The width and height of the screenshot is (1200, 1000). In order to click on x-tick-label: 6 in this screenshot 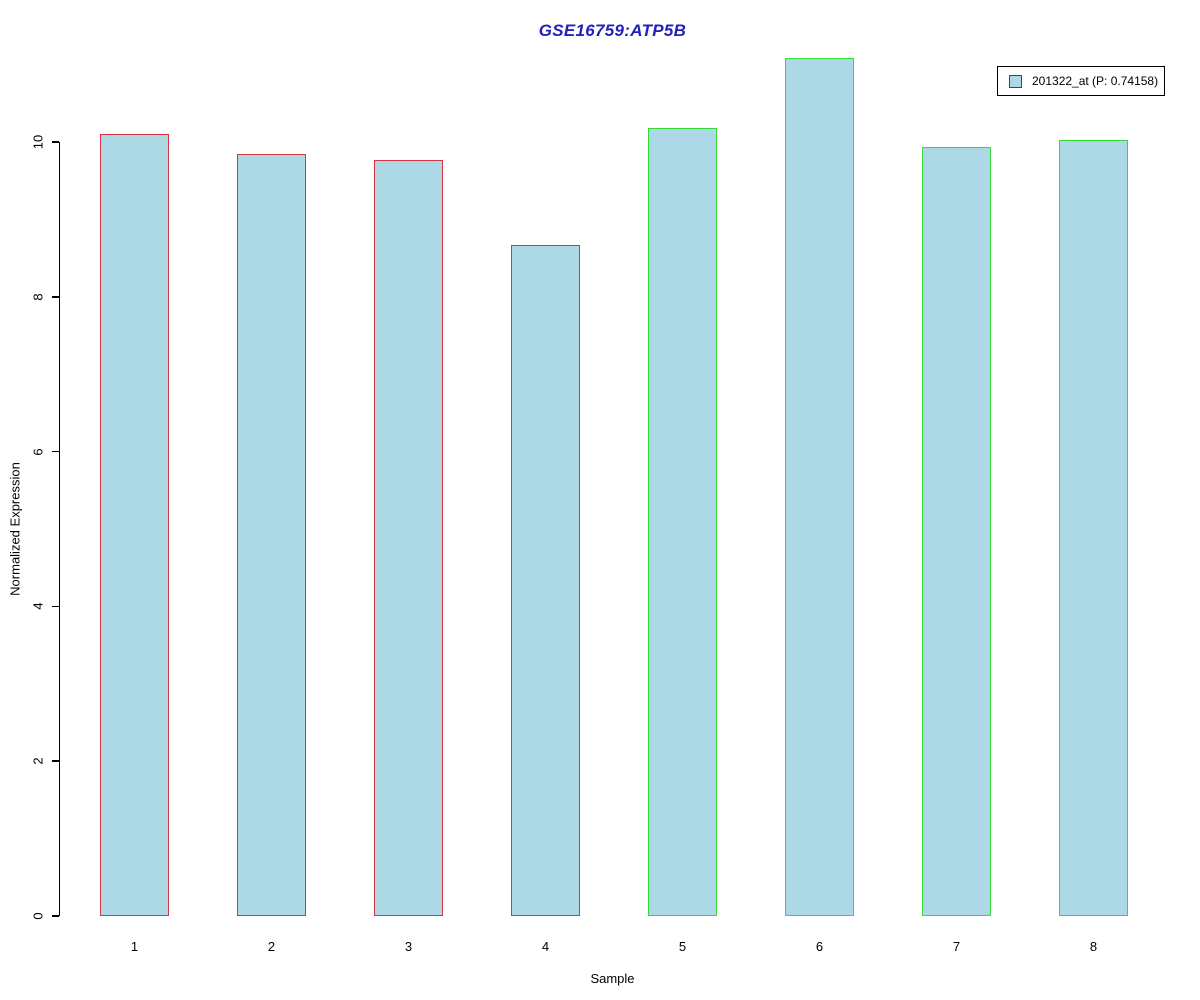, I will do `click(819, 946)`.